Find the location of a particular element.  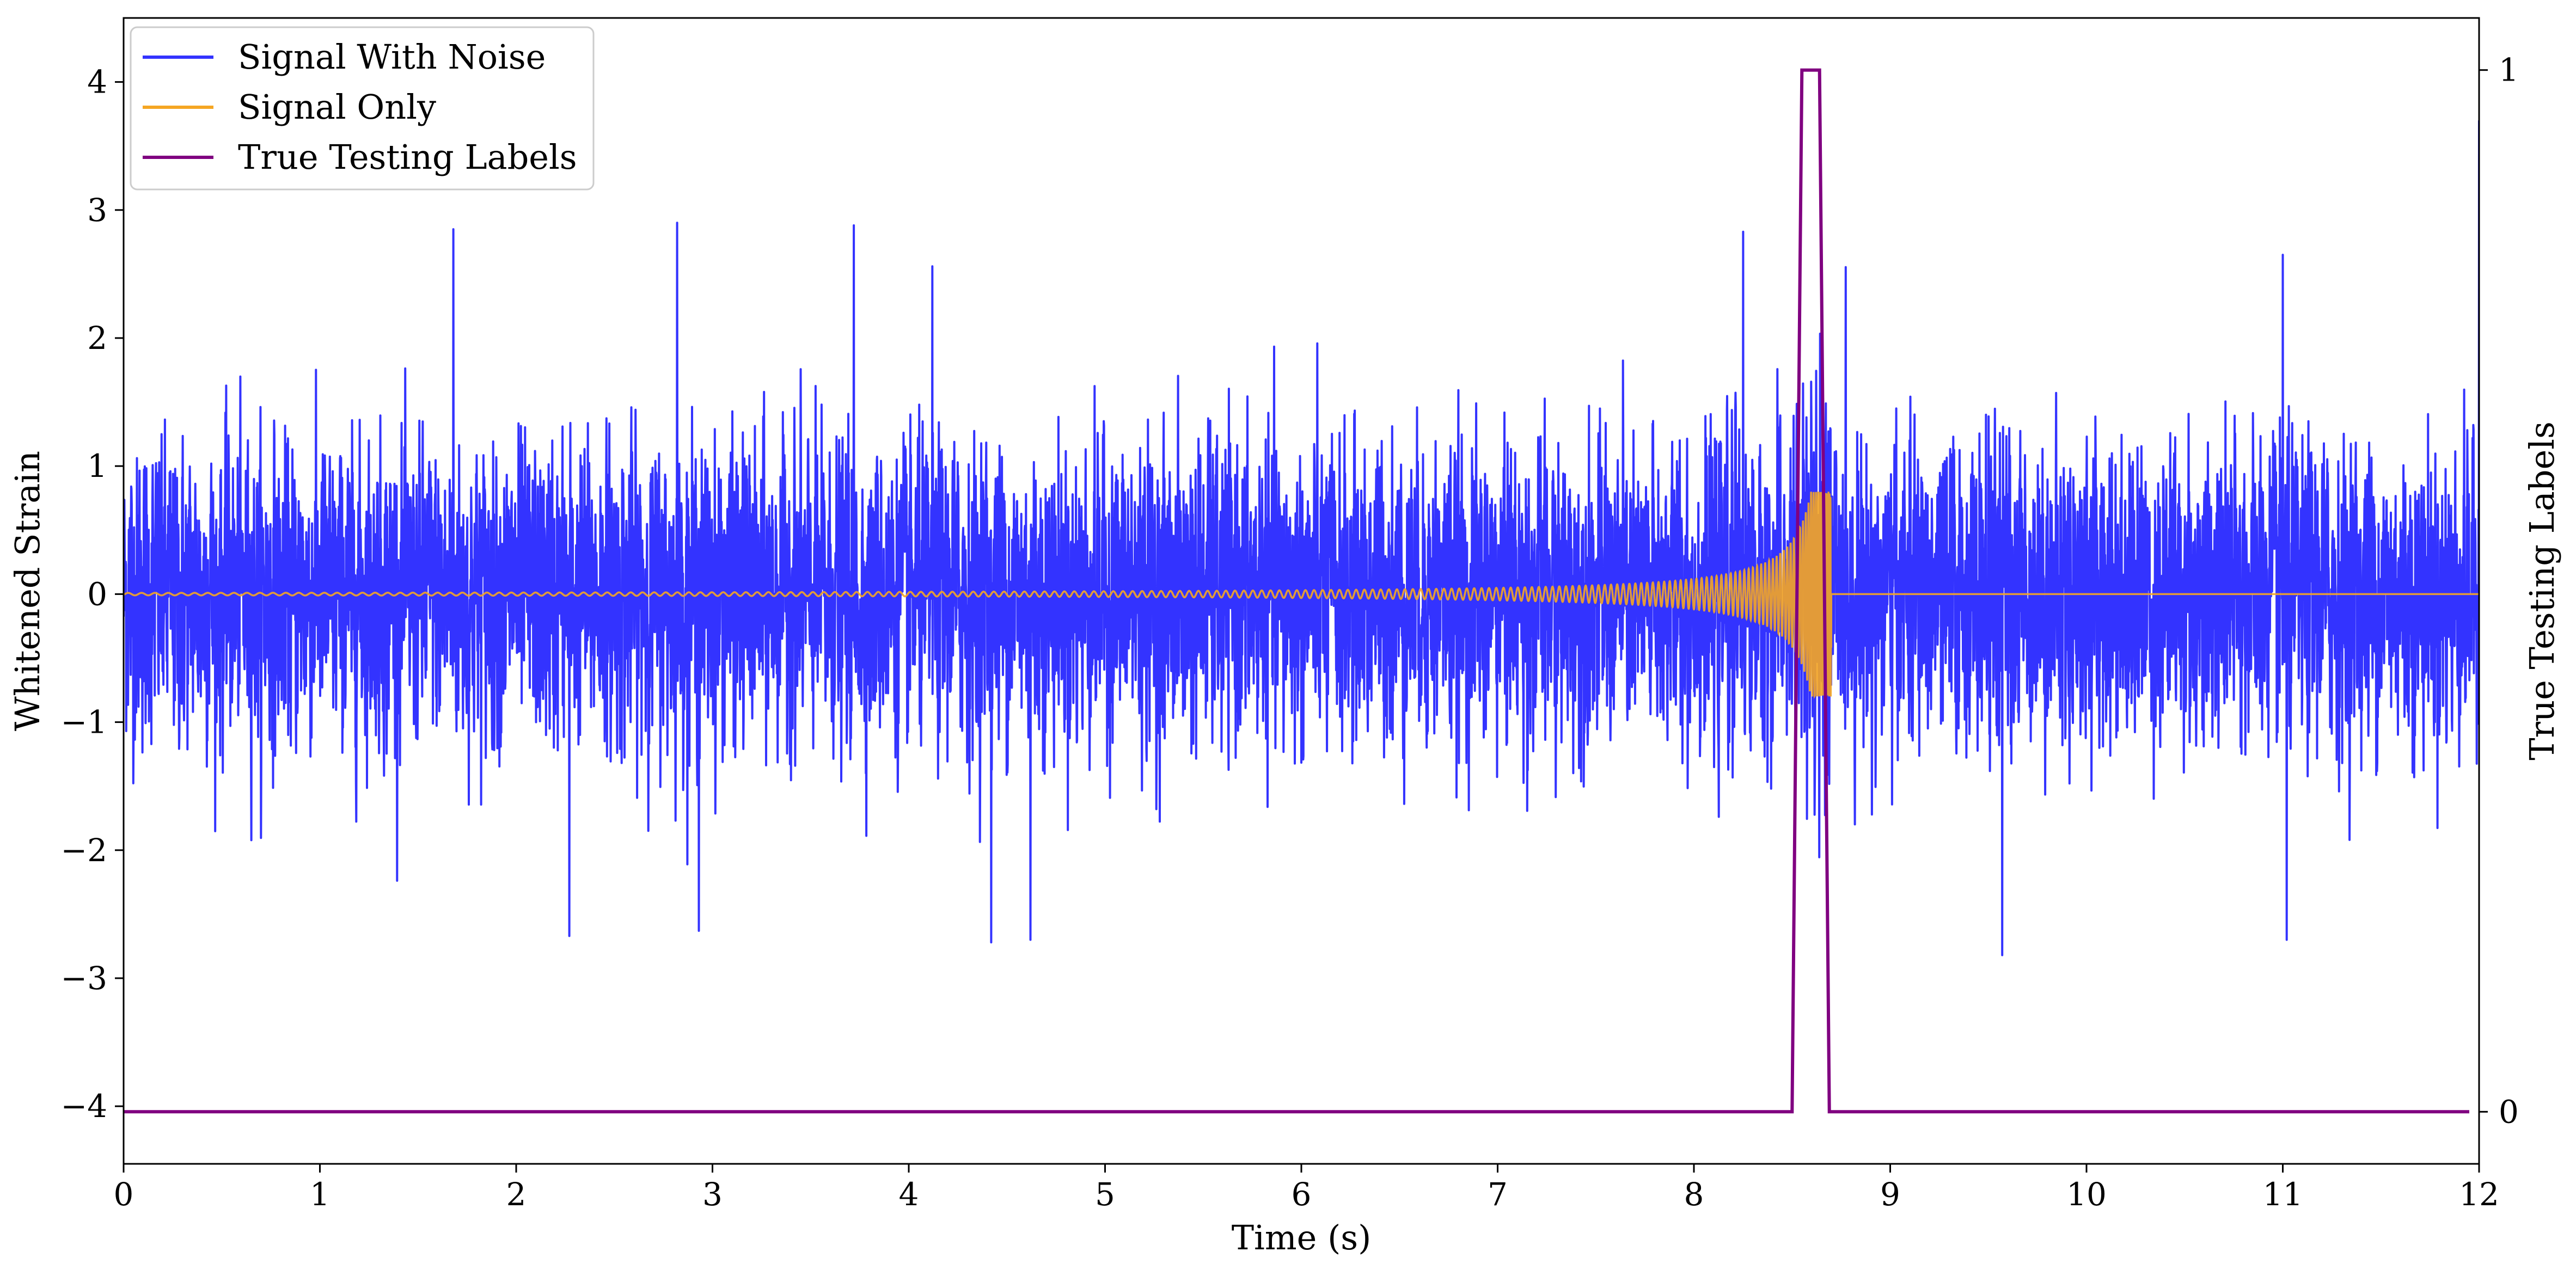

y-tick-label: −1 is located at coordinates (84, 722).